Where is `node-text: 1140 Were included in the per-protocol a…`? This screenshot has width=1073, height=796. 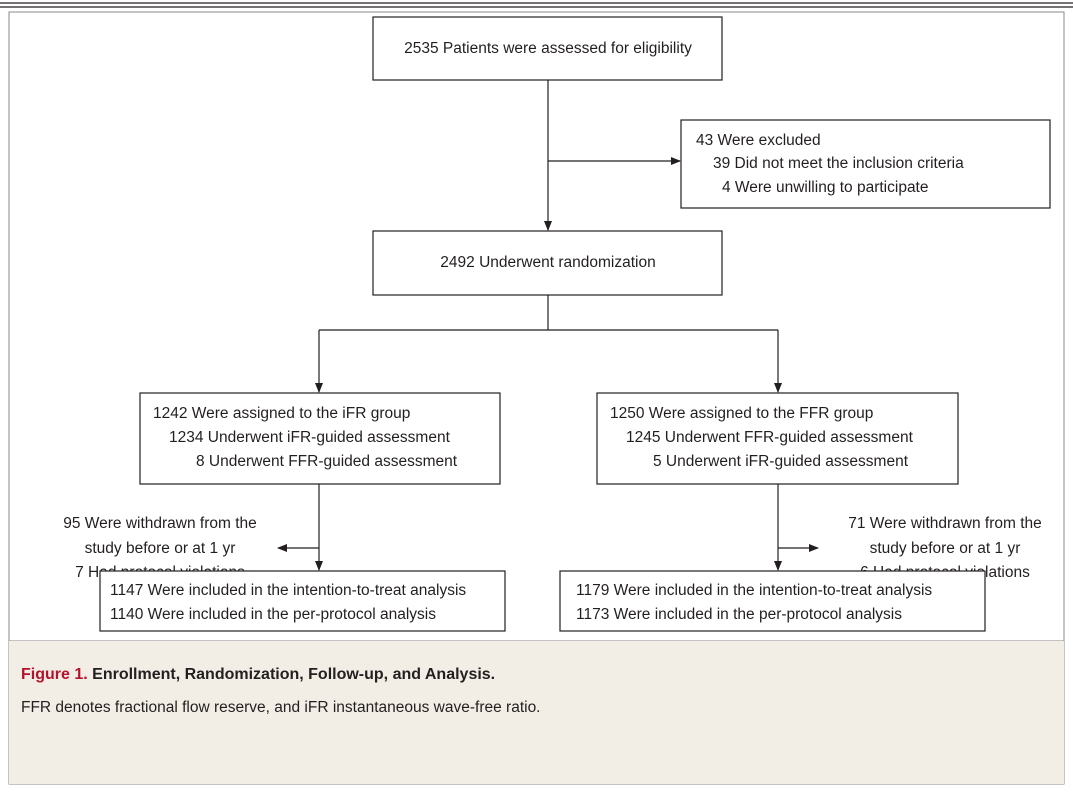 node-text: 1140 Were included in the per-protocol a… is located at coordinates (273, 614).